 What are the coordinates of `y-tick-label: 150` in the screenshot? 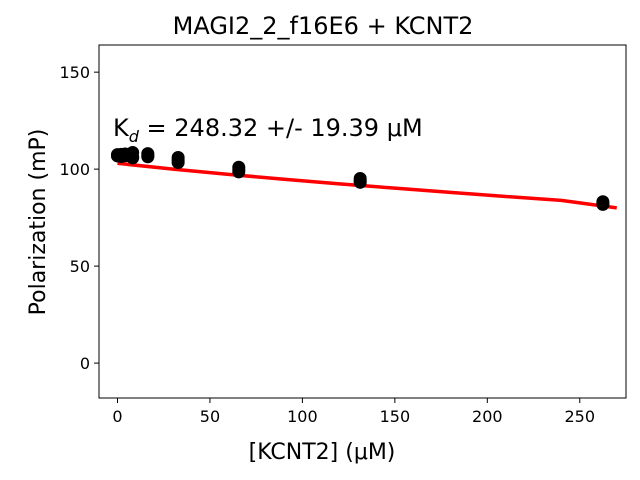 It's located at (74, 72).